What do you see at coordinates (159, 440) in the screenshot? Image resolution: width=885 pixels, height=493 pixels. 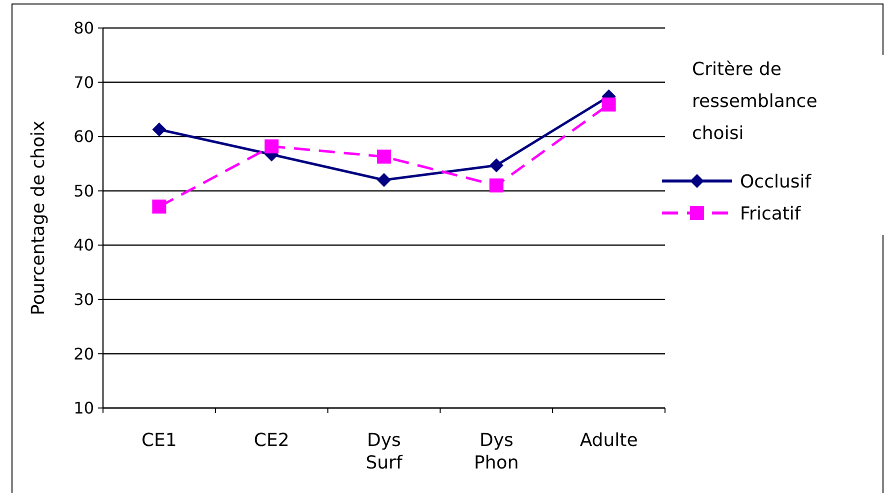 I see `x-tick-label: CE1` at bounding box center [159, 440].